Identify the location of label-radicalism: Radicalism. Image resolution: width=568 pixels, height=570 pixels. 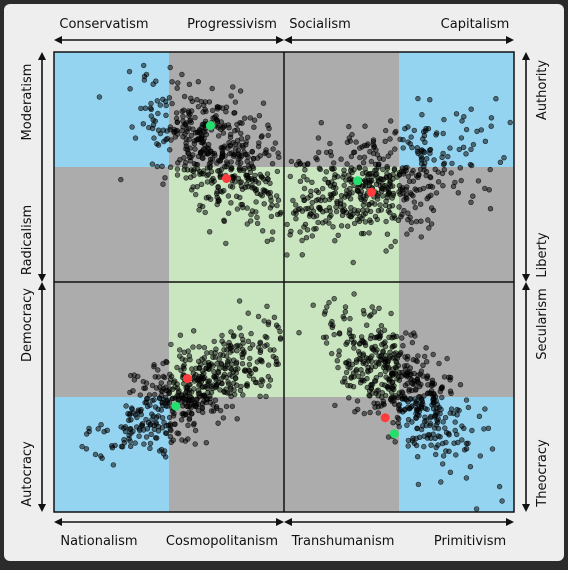
(27, 240).